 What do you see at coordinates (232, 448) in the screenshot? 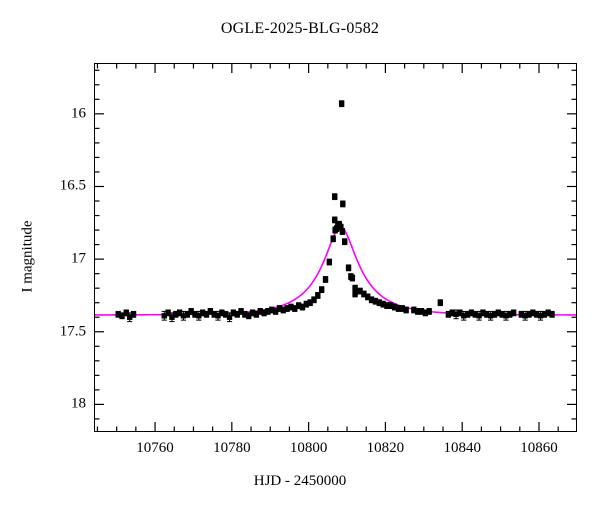
I see `x-tick-label: 10780` at bounding box center [232, 448].